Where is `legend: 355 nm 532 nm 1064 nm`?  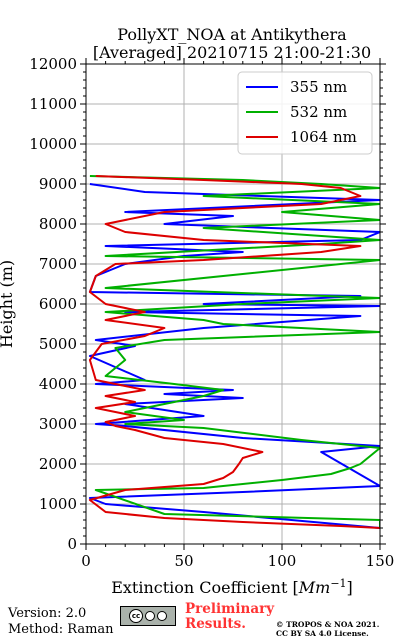
legend: 355 nm 532 nm 1064 nm is located at coordinates (305, 113).